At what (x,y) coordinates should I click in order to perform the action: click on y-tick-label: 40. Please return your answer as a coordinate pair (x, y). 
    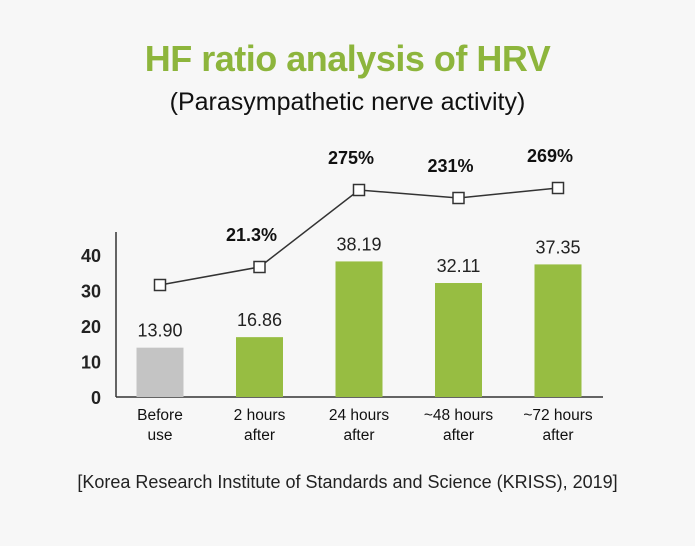
    Looking at the image, I should click on (91, 256).